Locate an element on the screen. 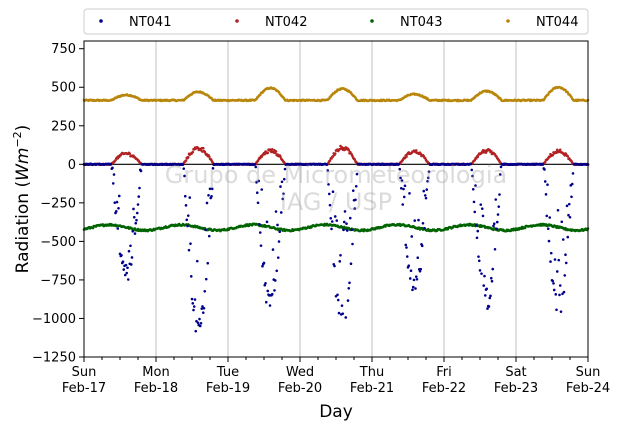 The height and width of the screenshot is (431, 622). x-tick-label-day: Thu is located at coordinates (371, 372).